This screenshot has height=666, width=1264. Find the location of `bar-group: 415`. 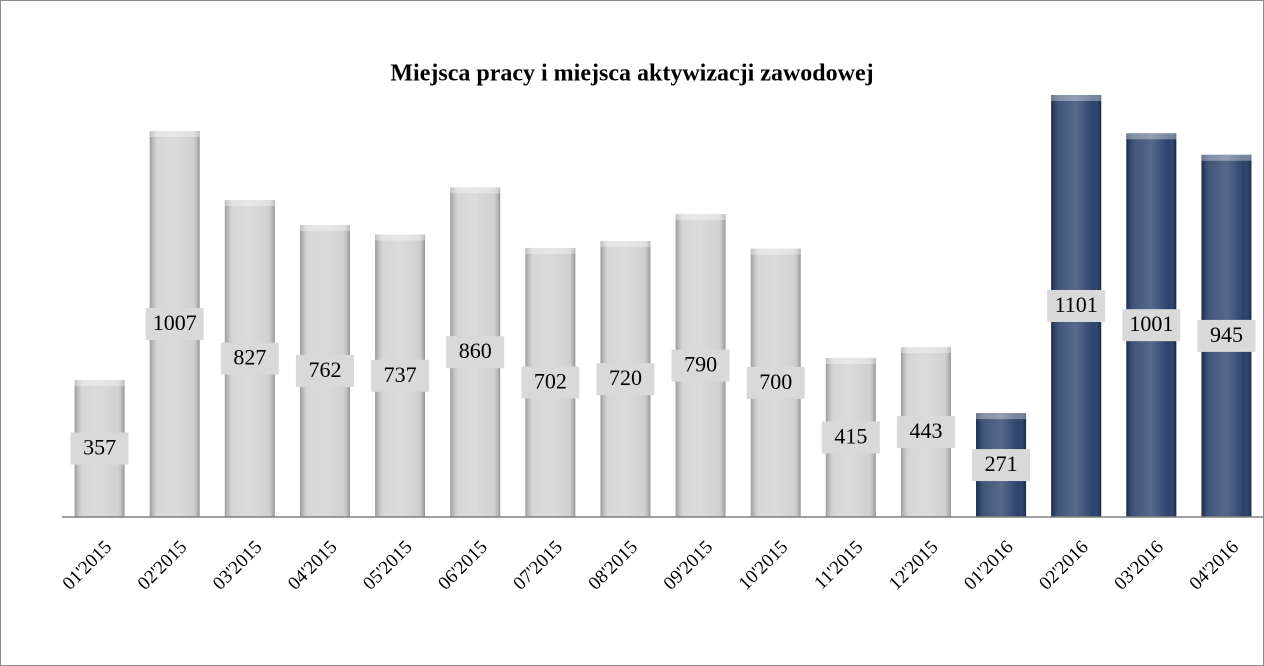

bar-group: 415 is located at coordinates (850, 437).